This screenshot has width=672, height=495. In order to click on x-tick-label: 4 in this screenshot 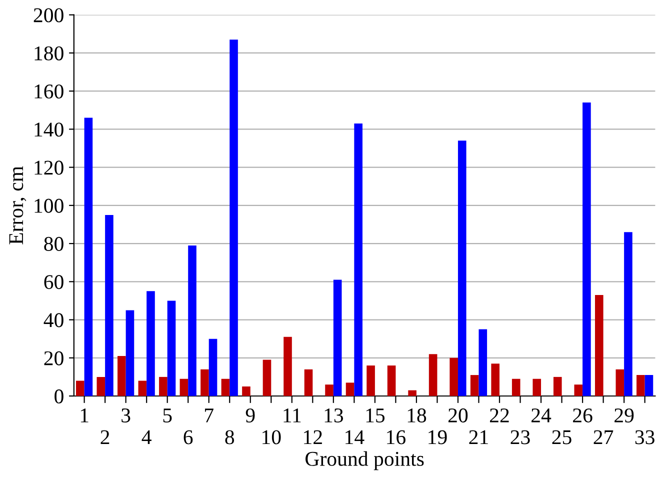, I will do `click(147, 437)`.